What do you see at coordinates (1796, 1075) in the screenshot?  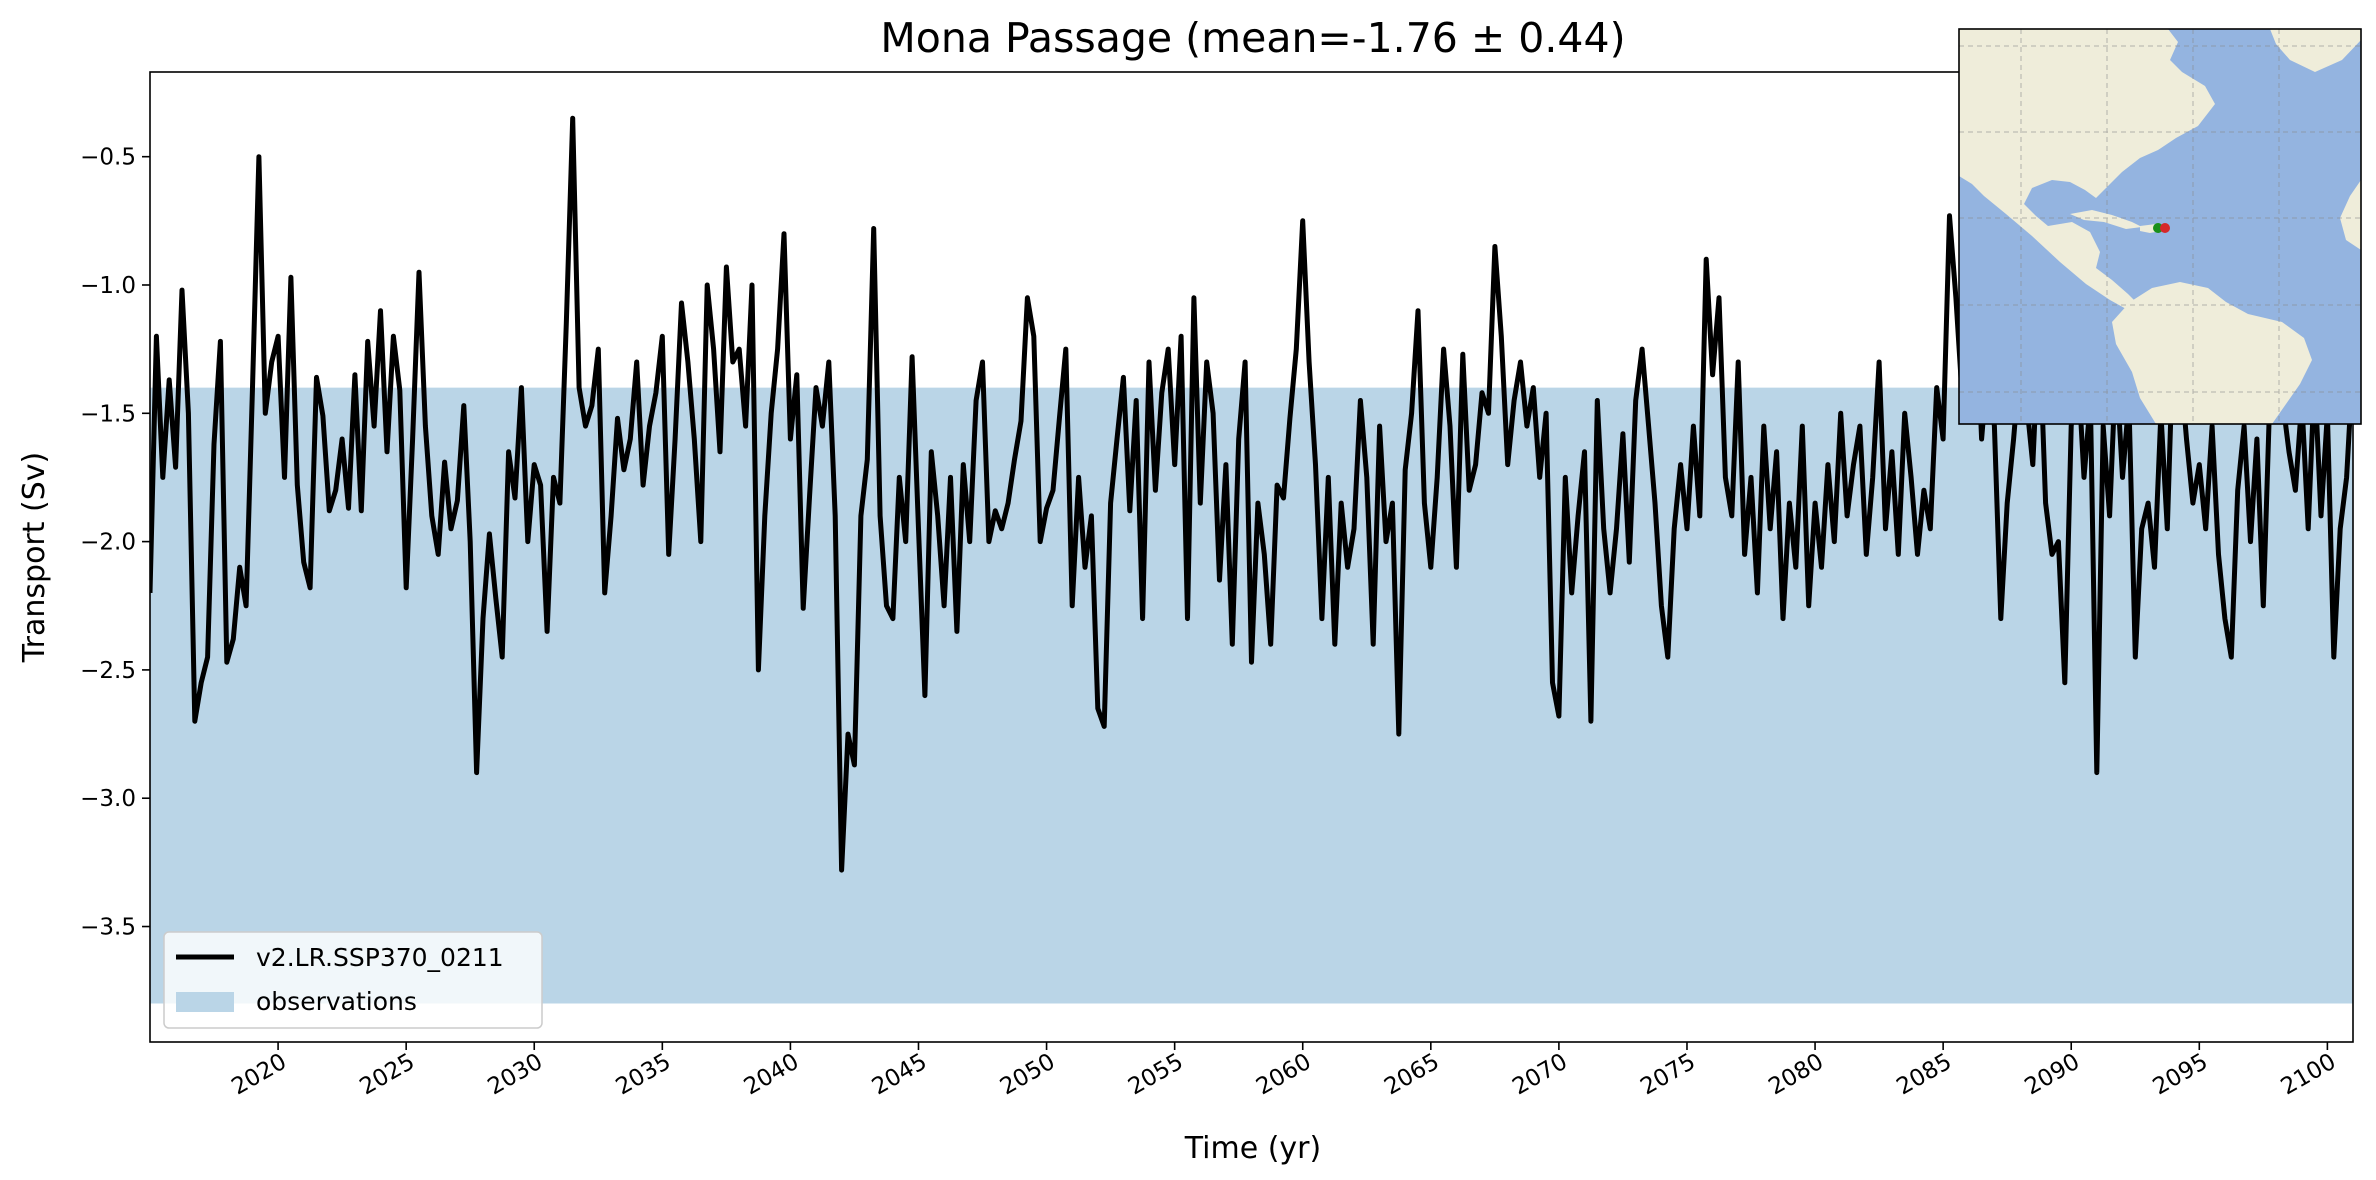 I see `x-tick-label: 2080` at bounding box center [1796, 1075].